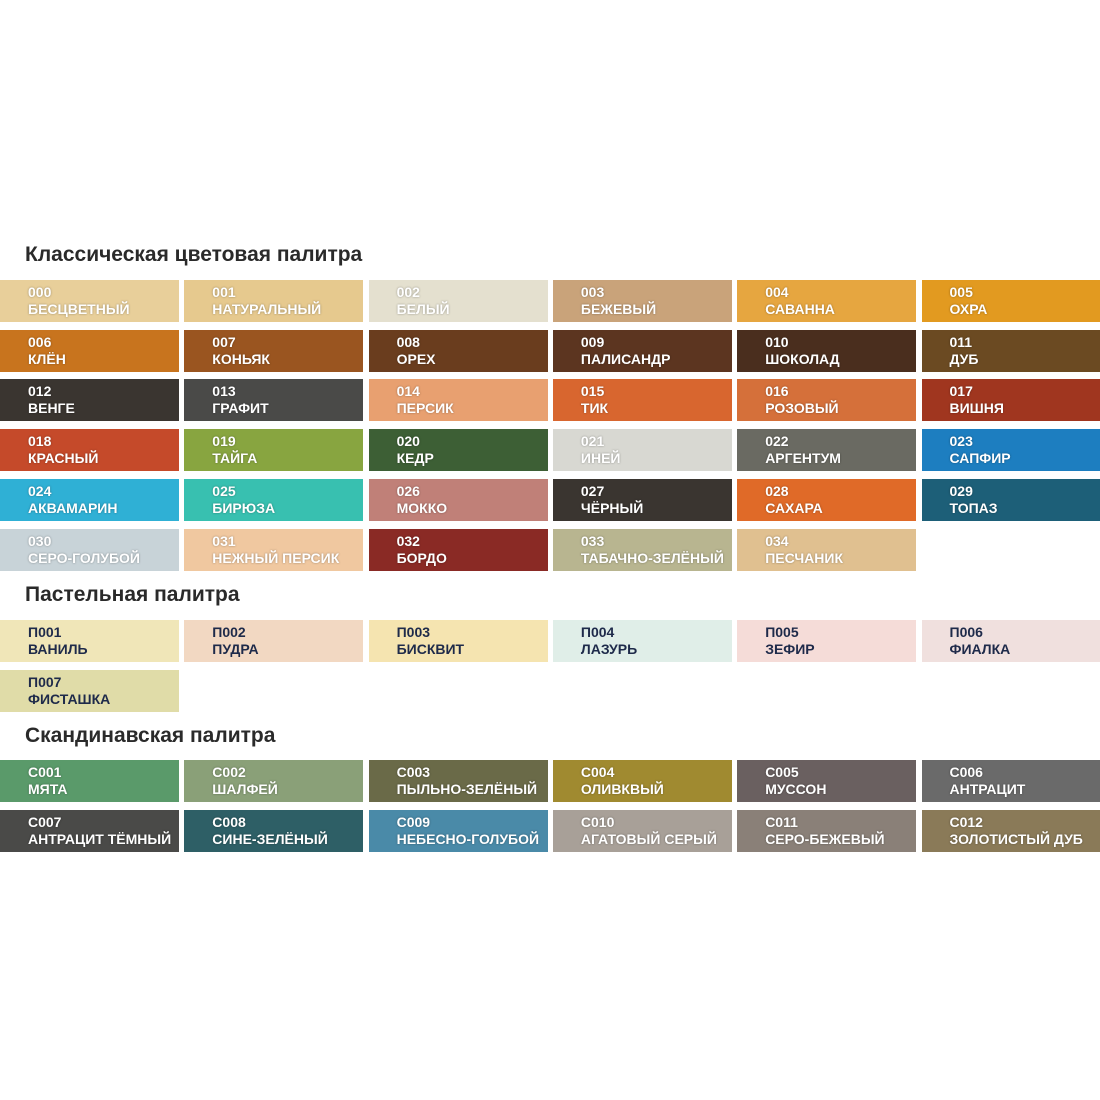 This screenshot has width=1100, height=1100. I want to click on swatch: 010 ШОКОЛАД, so click(827, 350).